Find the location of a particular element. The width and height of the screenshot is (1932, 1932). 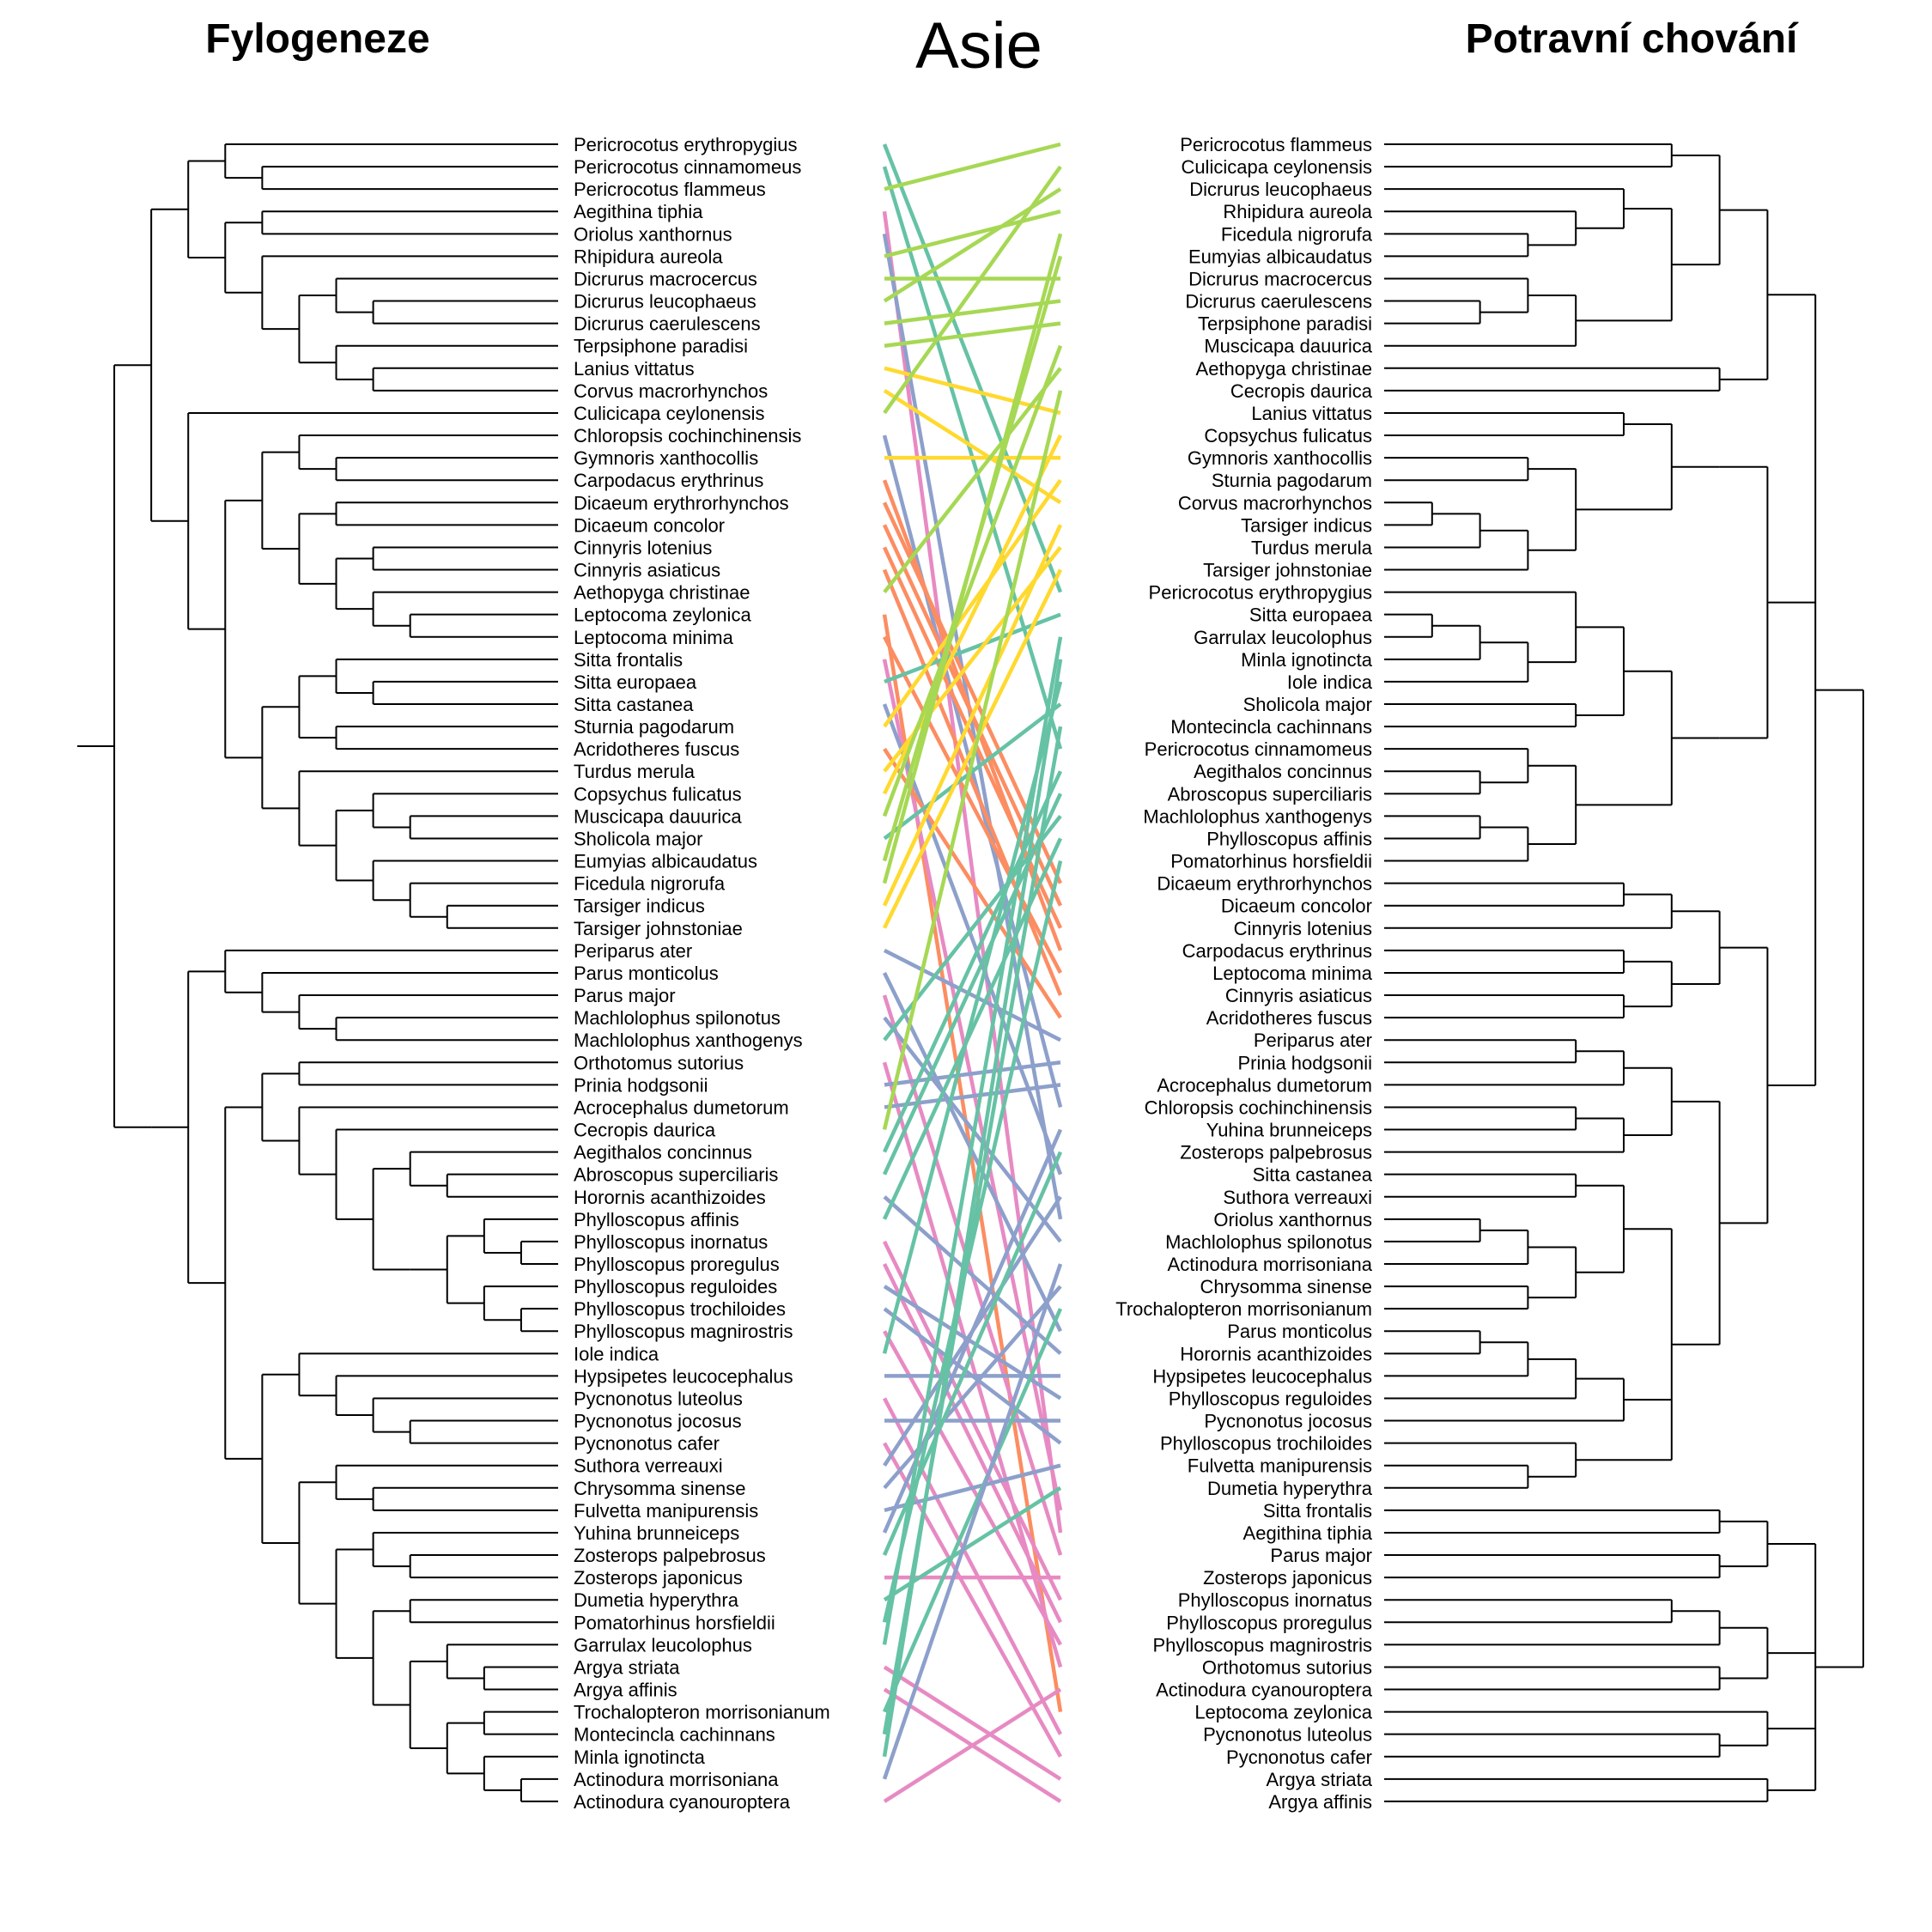

phylogeny-tip-label: Phylloscopus trochiloides is located at coordinates (680, 1309).